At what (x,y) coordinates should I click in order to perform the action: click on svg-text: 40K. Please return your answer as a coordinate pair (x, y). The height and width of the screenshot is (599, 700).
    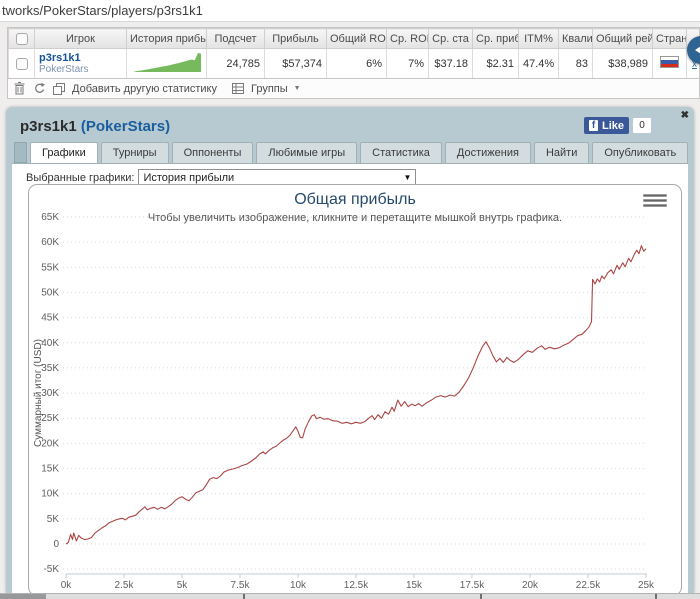
    Looking at the image, I should click on (50, 343).